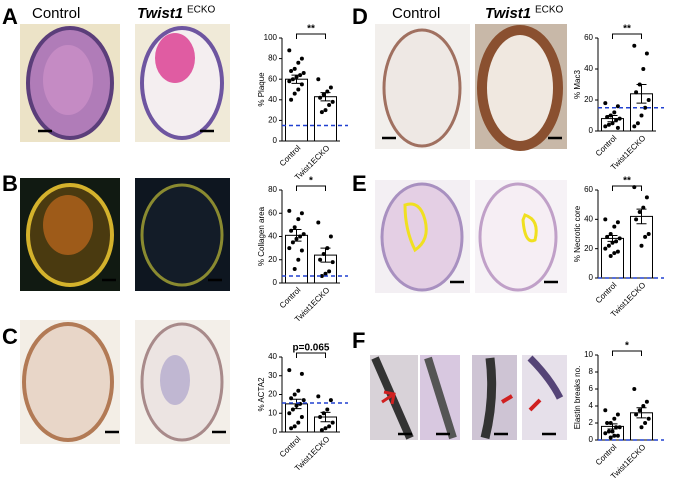  I want to click on panel-letter: D, so click(360, 16).